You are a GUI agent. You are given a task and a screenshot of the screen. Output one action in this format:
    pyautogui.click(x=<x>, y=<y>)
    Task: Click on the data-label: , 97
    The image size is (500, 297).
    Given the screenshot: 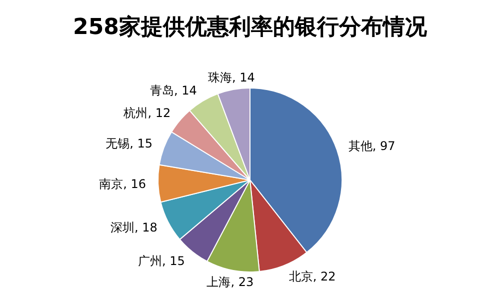 What is the action you would take?
    pyautogui.click(x=384, y=146)
    